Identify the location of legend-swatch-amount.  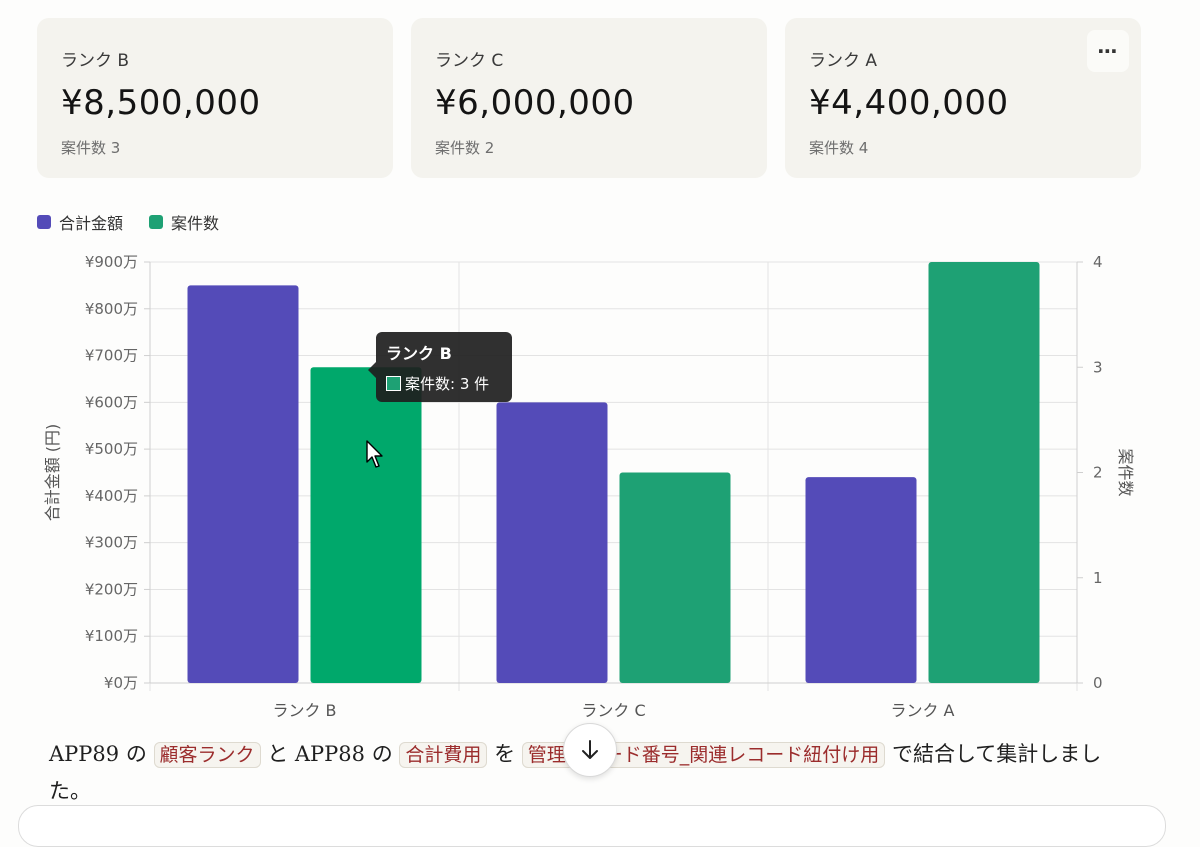
(44, 222).